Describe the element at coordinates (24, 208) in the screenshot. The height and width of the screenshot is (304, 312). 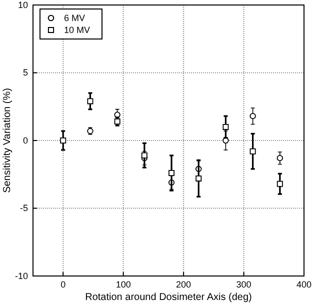
I see `y-tick-label: -5` at that location.